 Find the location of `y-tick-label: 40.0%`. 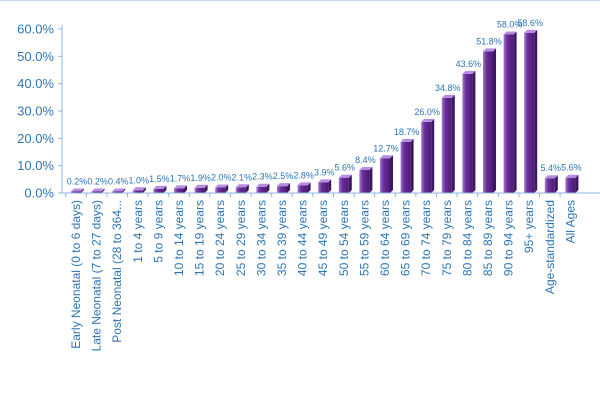

y-tick-label: 40.0% is located at coordinates (35, 83).